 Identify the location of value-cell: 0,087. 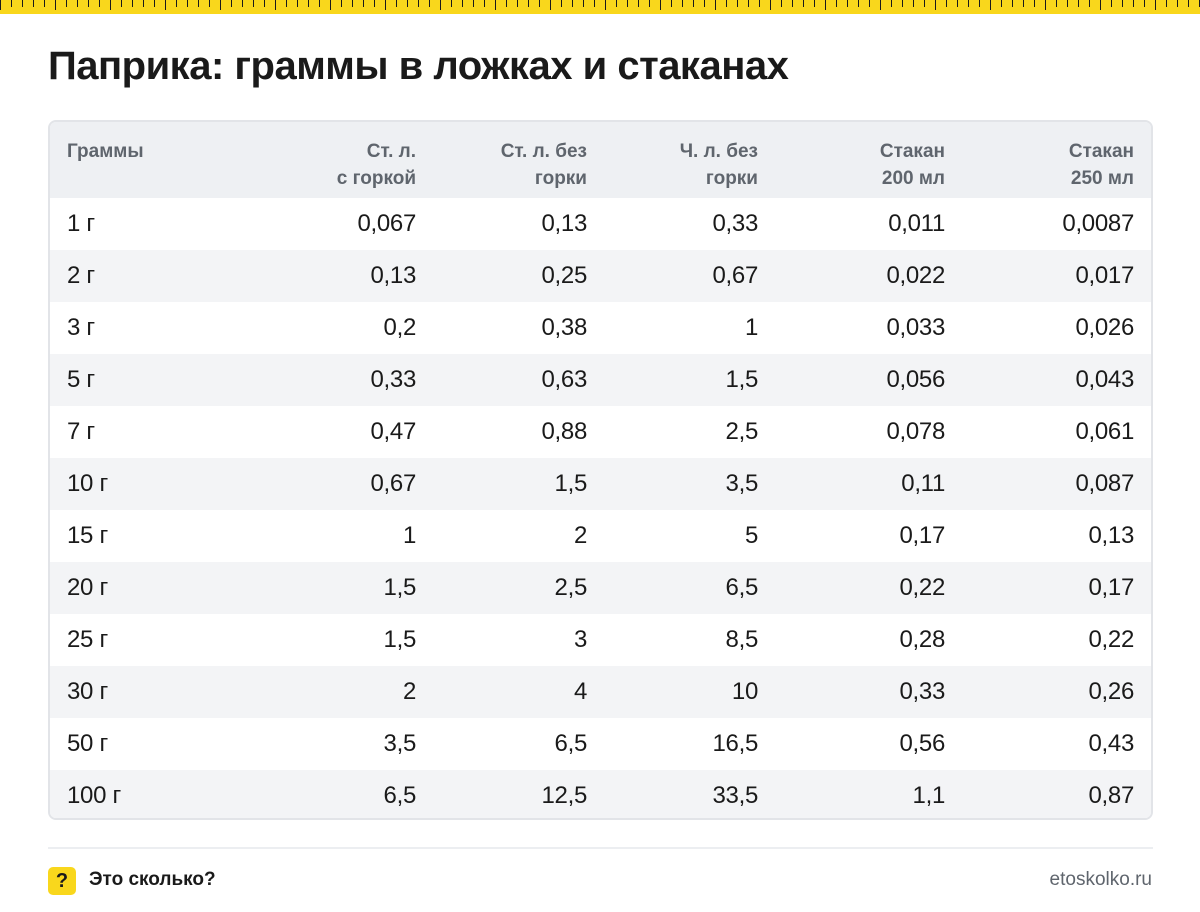
(1104, 483).